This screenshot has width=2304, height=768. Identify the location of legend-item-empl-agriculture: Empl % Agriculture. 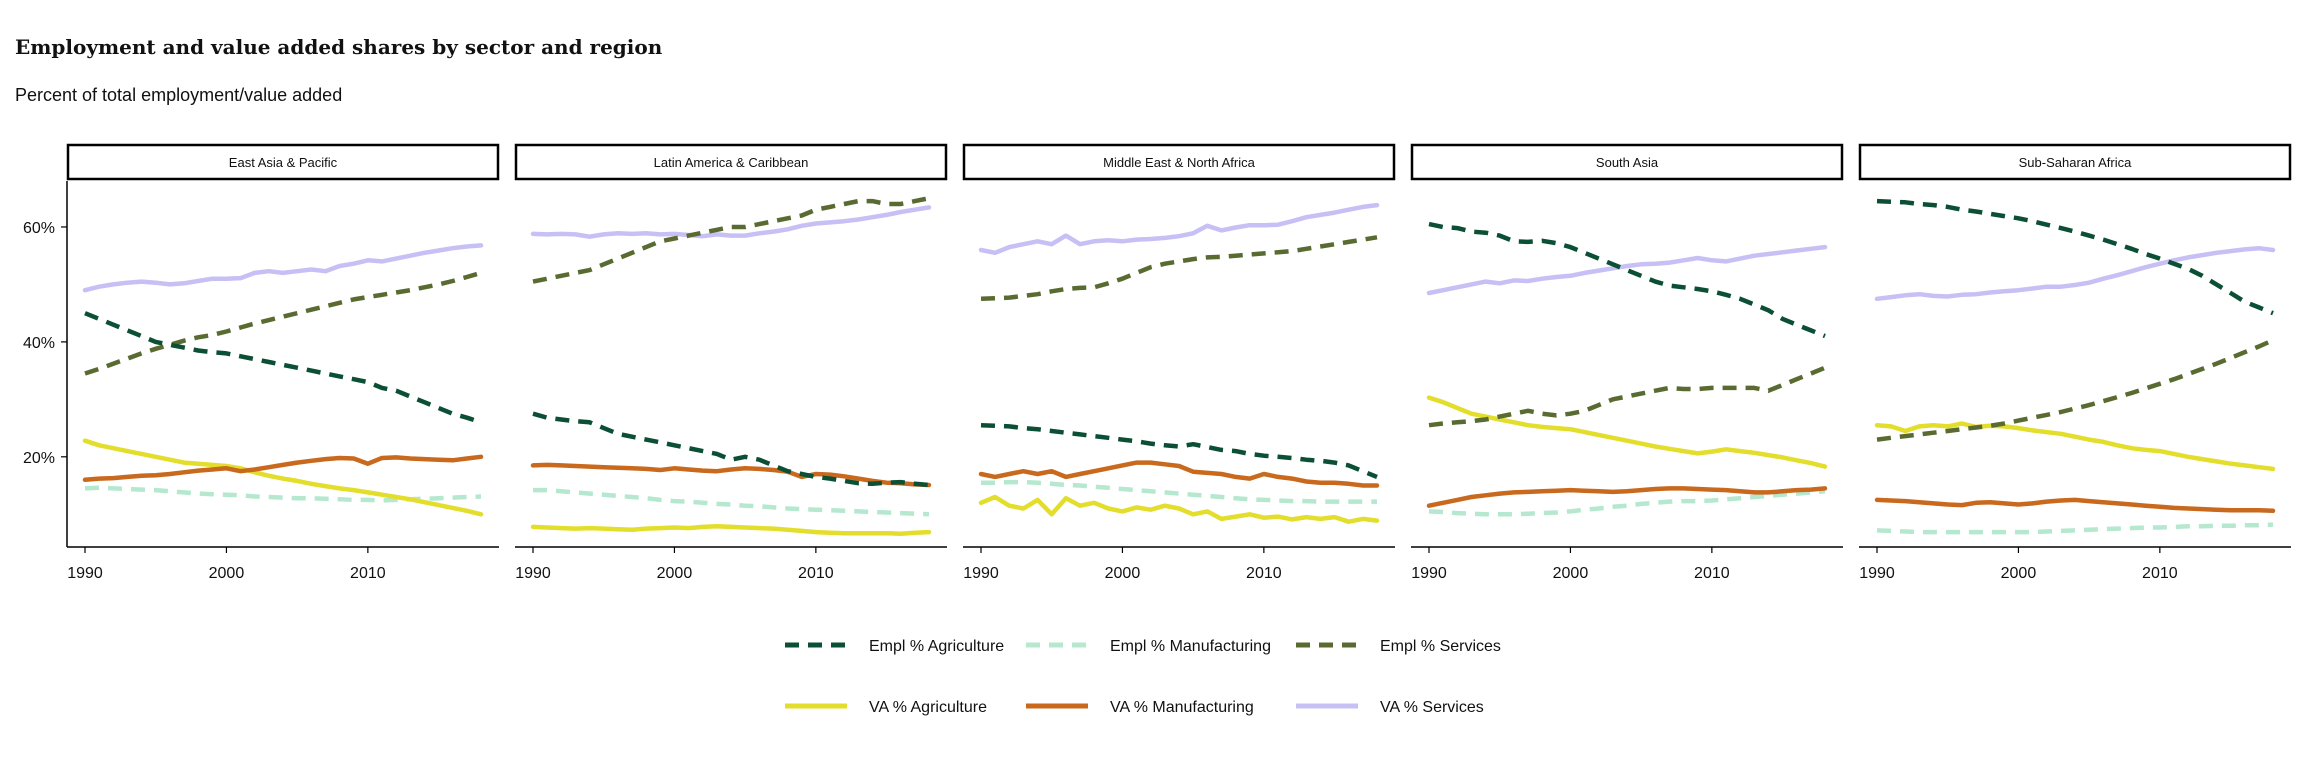
(894, 646).